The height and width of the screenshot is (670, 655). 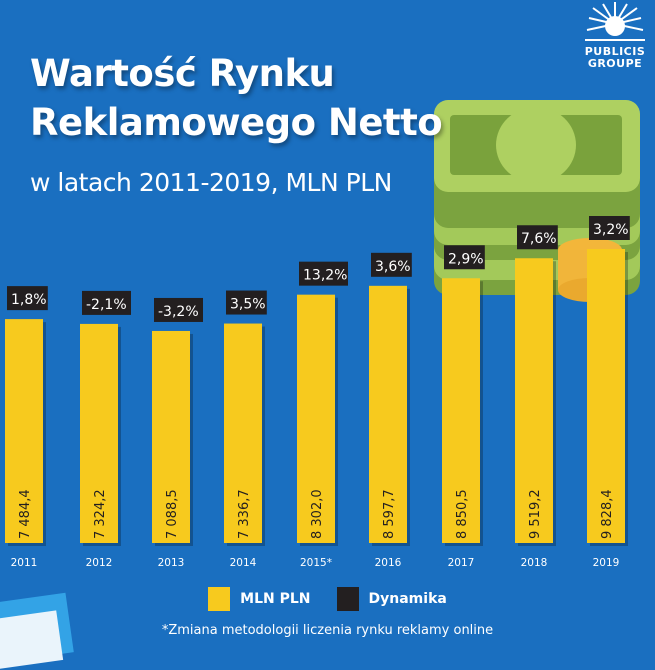 What do you see at coordinates (106, 305) in the screenshot?
I see `dynamika-label: -2,1%` at bounding box center [106, 305].